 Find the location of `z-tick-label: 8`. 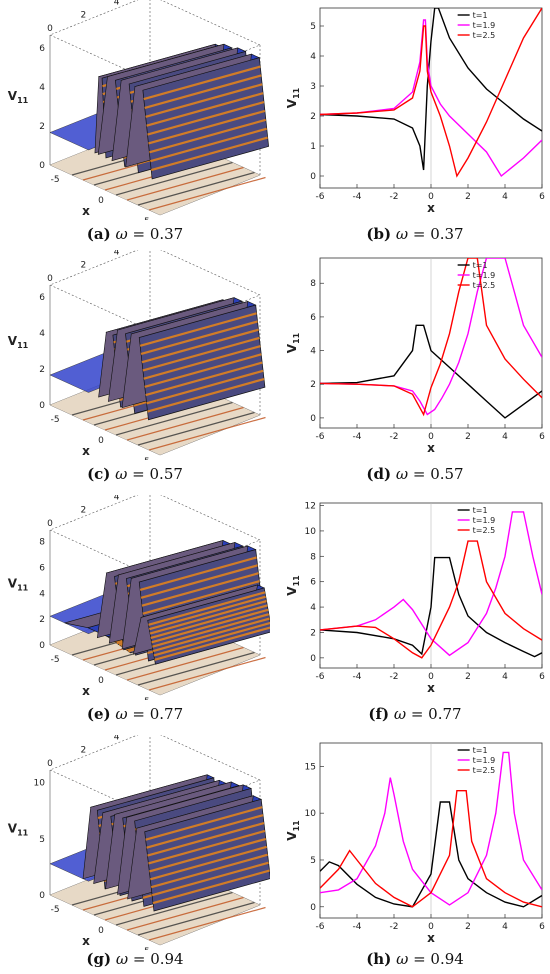

z-tick-label: 8 is located at coordinates (42, 543).